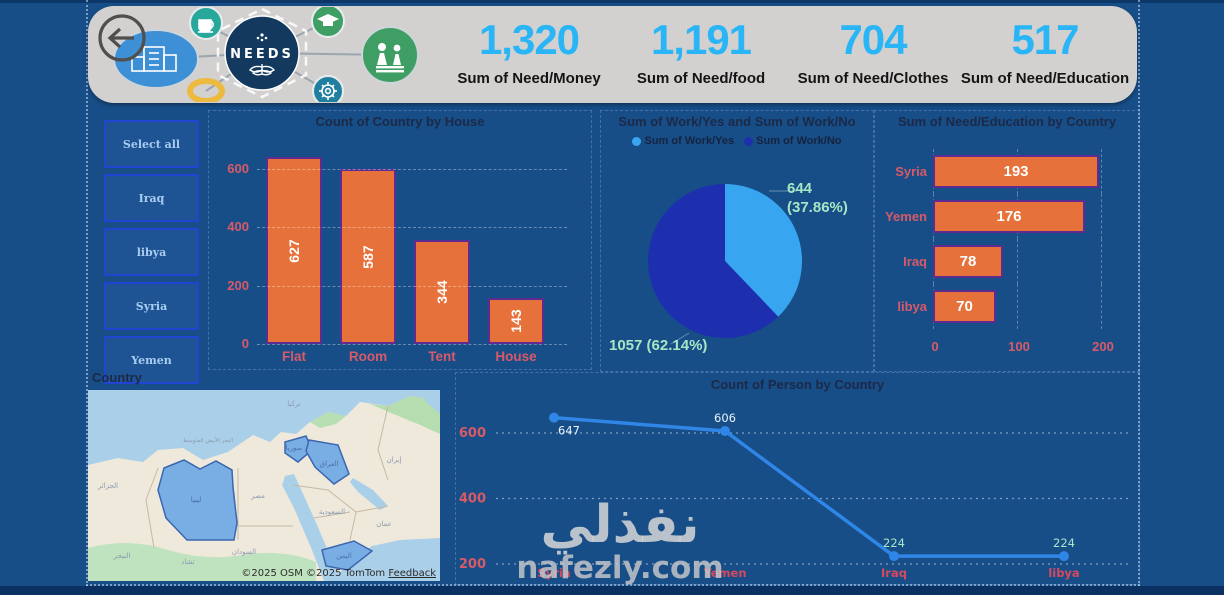 The width and height of the screenshot is (1224, 595). I want to click on data-point-iraq, so click(894, 556).